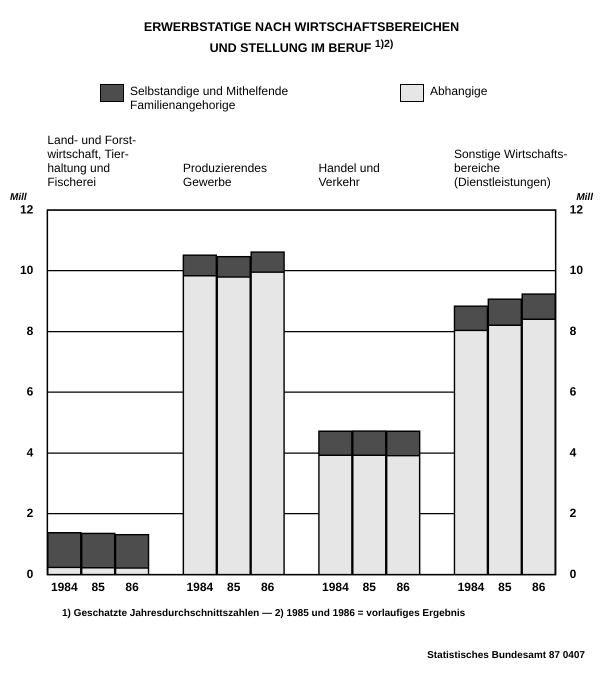  What do you see at coordinates (27, 270) in the screenshot?
I see `y-tick-label: 10` at bounding box center [27, 270].